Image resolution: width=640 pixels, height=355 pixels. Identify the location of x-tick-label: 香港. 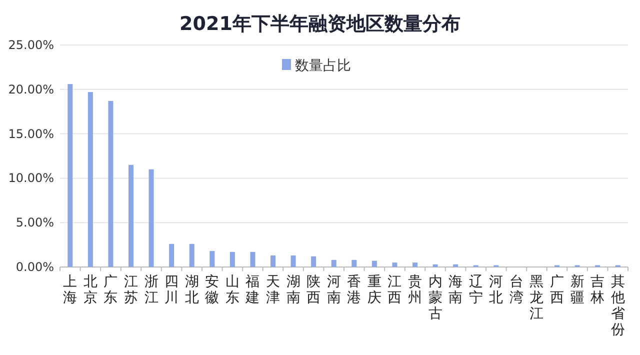
(354, 290).